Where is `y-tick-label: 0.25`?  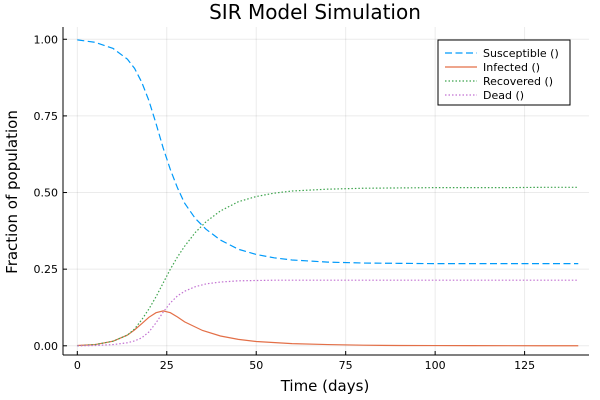 y-tick-label: 0.25 is located at coordinates (46, 269).